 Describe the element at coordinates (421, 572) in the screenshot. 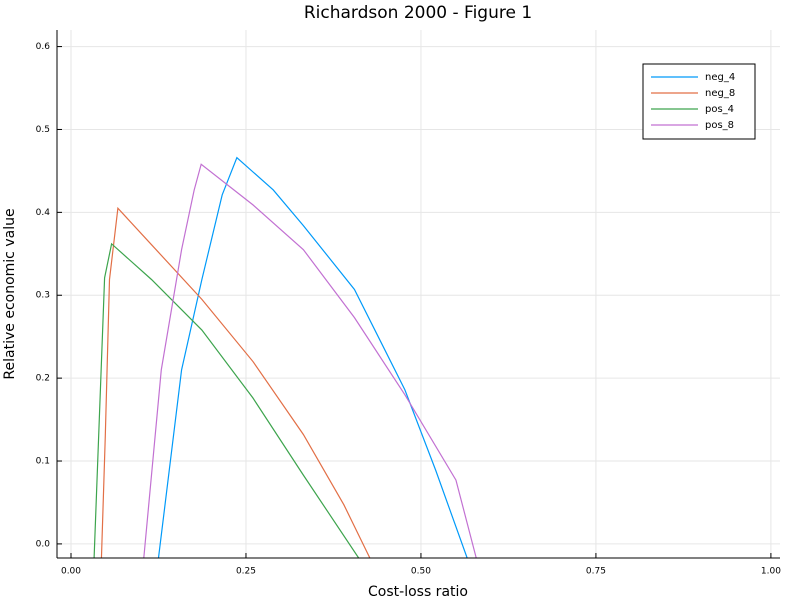

I see `x-tick-label: 0.50` at that location.